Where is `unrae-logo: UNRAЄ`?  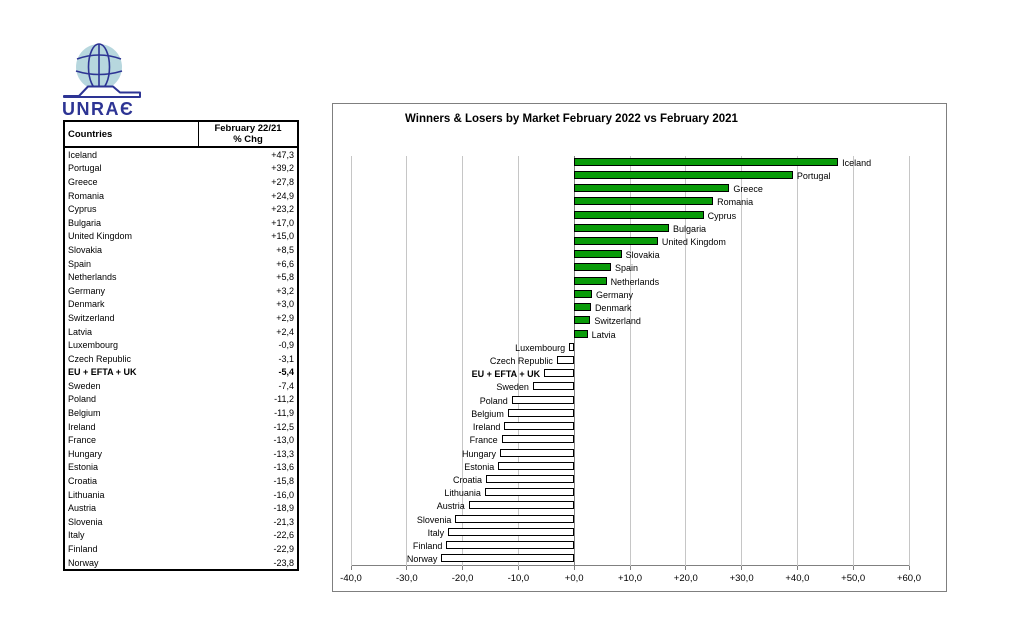 unrae-logo: UNRAЄ is located at coordinates (107, 80).